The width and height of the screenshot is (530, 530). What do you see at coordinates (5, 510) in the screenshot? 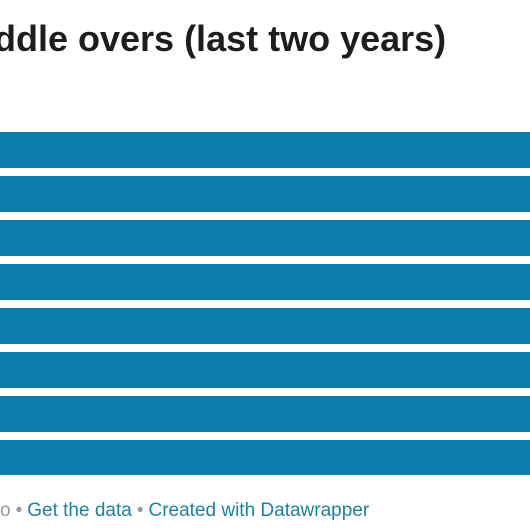
I see `footer-truncated-text: o` at bounding box center [5, 510].